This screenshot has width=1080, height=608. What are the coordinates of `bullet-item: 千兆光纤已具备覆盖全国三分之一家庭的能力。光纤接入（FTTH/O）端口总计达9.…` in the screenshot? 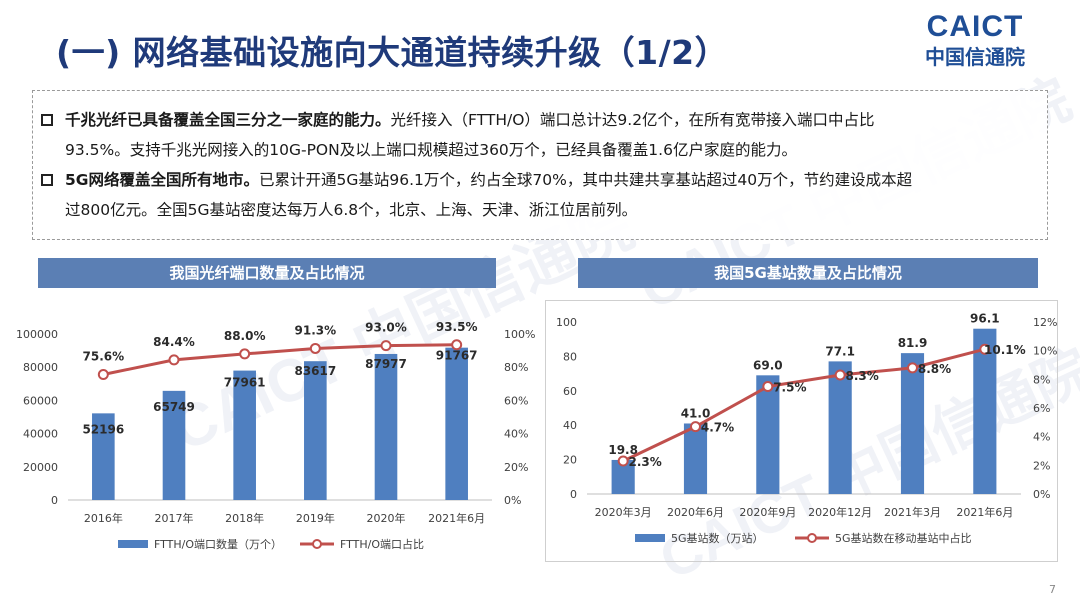 It's located at (535, 135).